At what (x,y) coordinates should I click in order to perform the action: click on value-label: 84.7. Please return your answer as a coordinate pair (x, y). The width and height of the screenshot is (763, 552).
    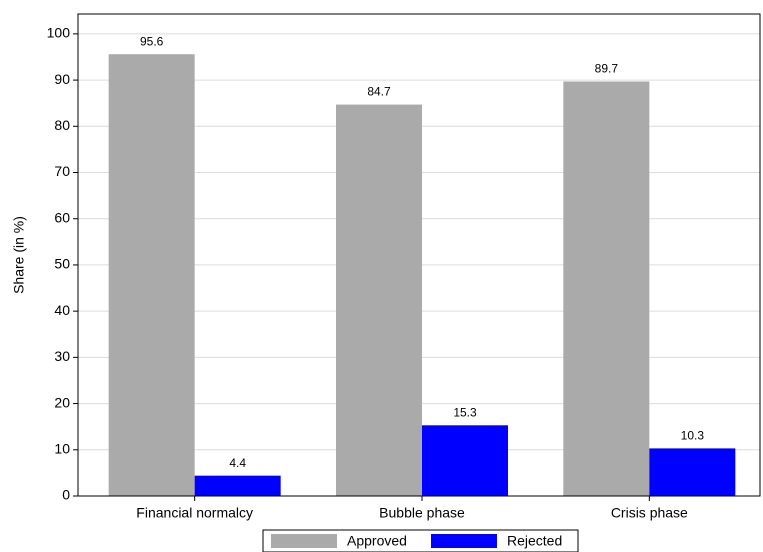
    Looking at the image, I should click on (379, 92).